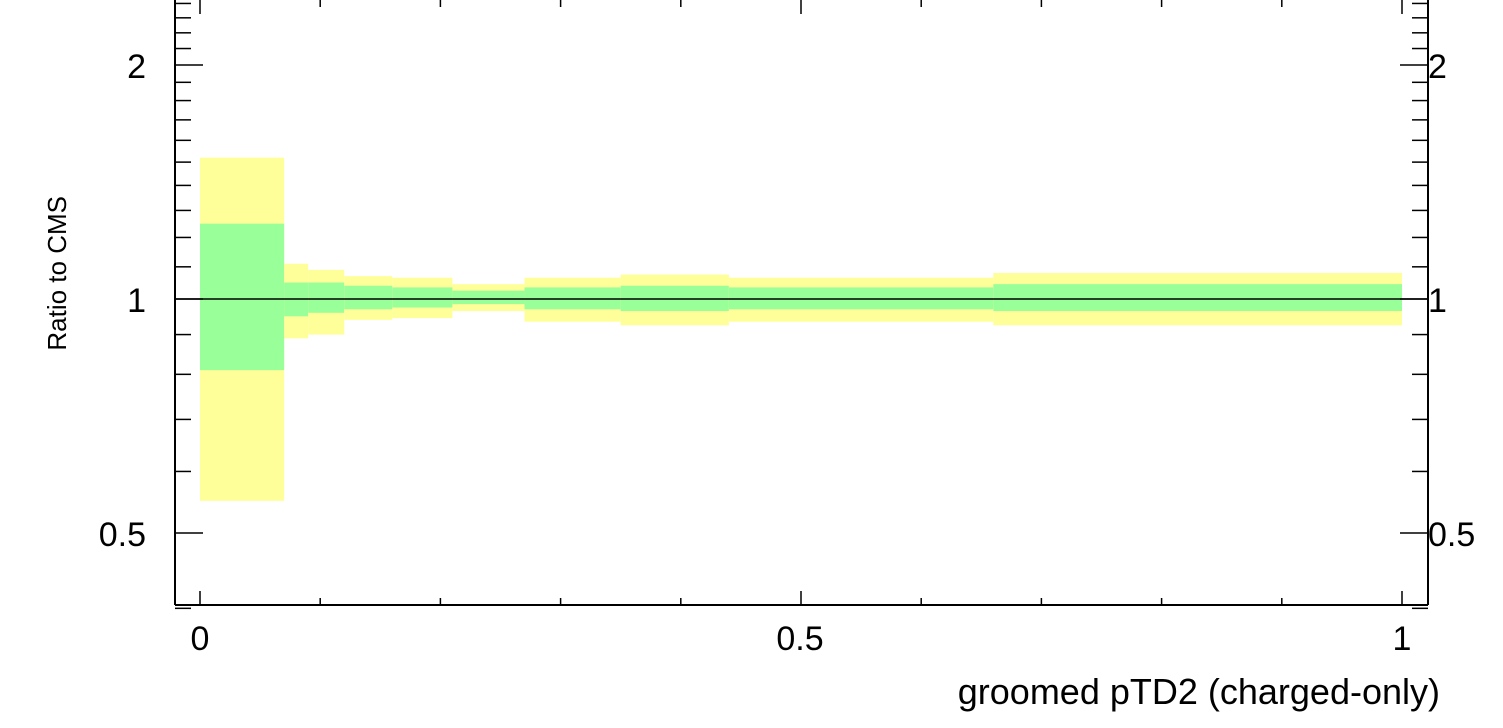 The width and height of the screenshot is (1503, 728). What do you see at coordinates (200, 639) in the screenshot?
I see `x-tick-label-0: 0` at bounding box center [200, 639].